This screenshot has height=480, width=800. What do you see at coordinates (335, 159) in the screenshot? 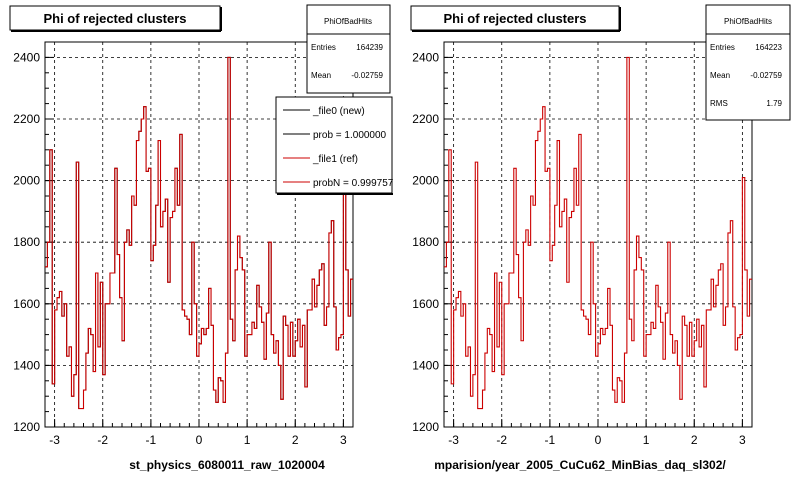
I see `legend-label-ref: _file1 (ref)` at bounding box center [335, 159].